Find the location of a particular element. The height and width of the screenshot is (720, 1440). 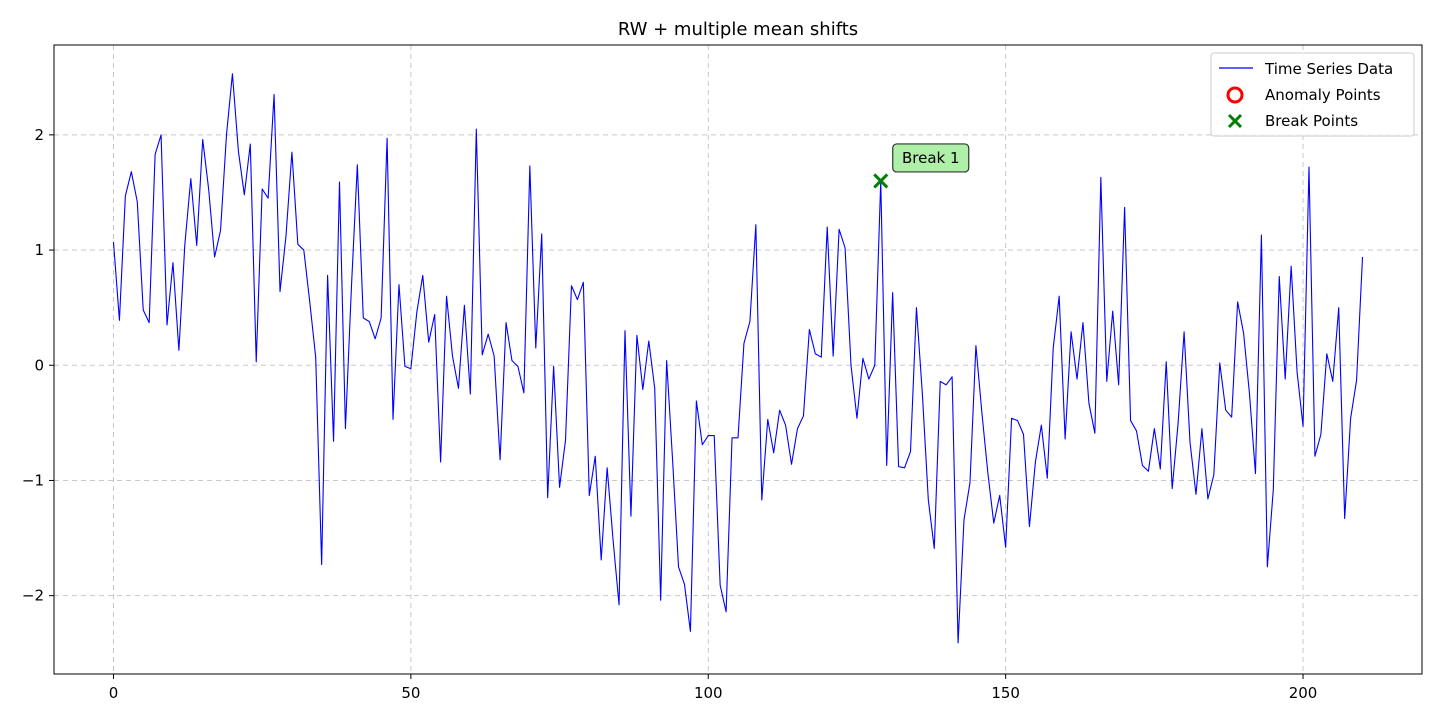

legend-label-anomaly: Anomaly Points is located at coordinates (1323, 95).